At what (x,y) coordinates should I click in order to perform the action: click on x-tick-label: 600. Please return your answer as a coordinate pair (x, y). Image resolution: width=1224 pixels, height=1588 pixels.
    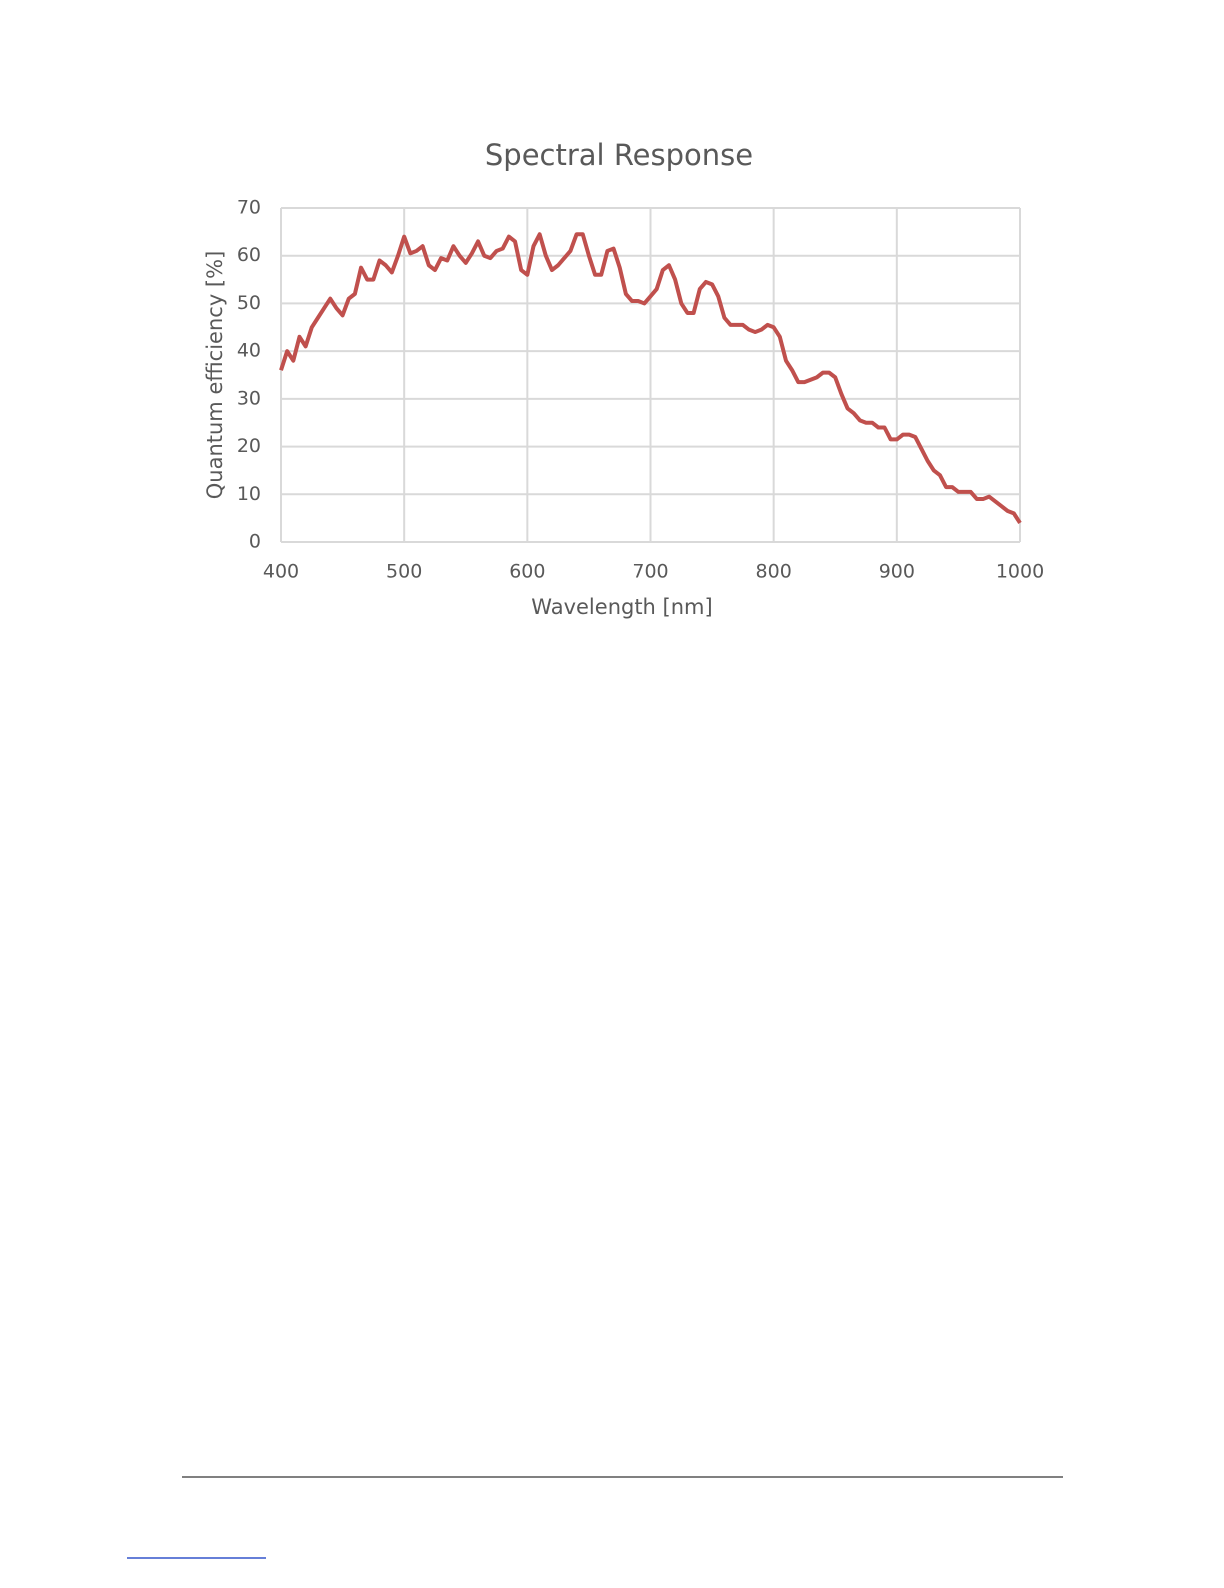
    Looking at the image, I should click on (527, 572).